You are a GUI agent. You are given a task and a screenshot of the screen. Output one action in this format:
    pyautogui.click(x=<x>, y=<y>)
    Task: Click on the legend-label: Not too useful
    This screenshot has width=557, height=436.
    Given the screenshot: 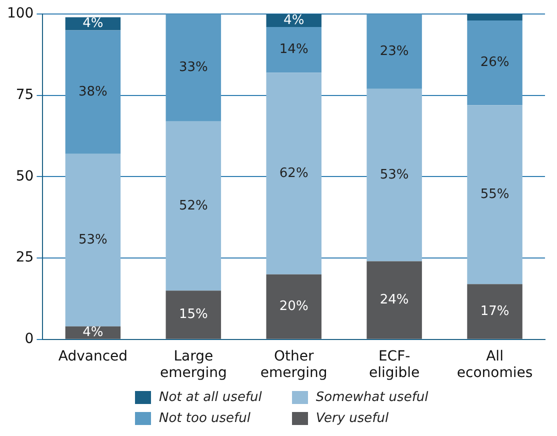 What is the action you would take?
    pyautogui.click(x=204, y=418)
    